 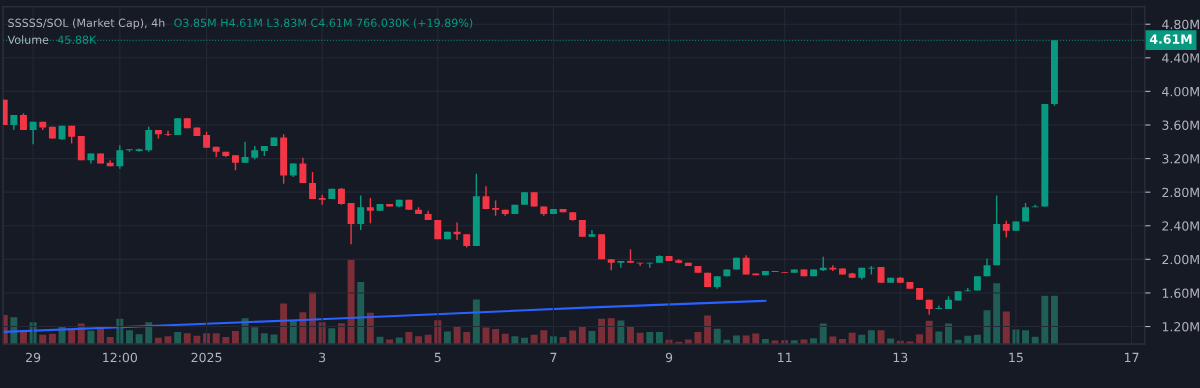 What do you see at coordinates (437, 357) in the screenshot?
I see `x-tick-label: 5` at bounding box center [437, 357].